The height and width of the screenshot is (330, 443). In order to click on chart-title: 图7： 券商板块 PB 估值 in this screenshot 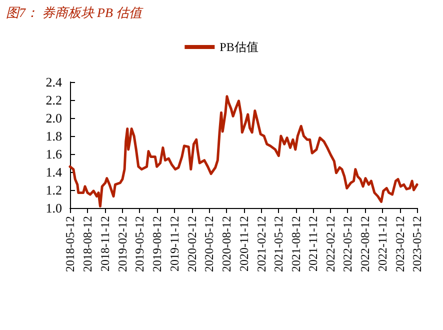, I will do `click(74, 13)`.